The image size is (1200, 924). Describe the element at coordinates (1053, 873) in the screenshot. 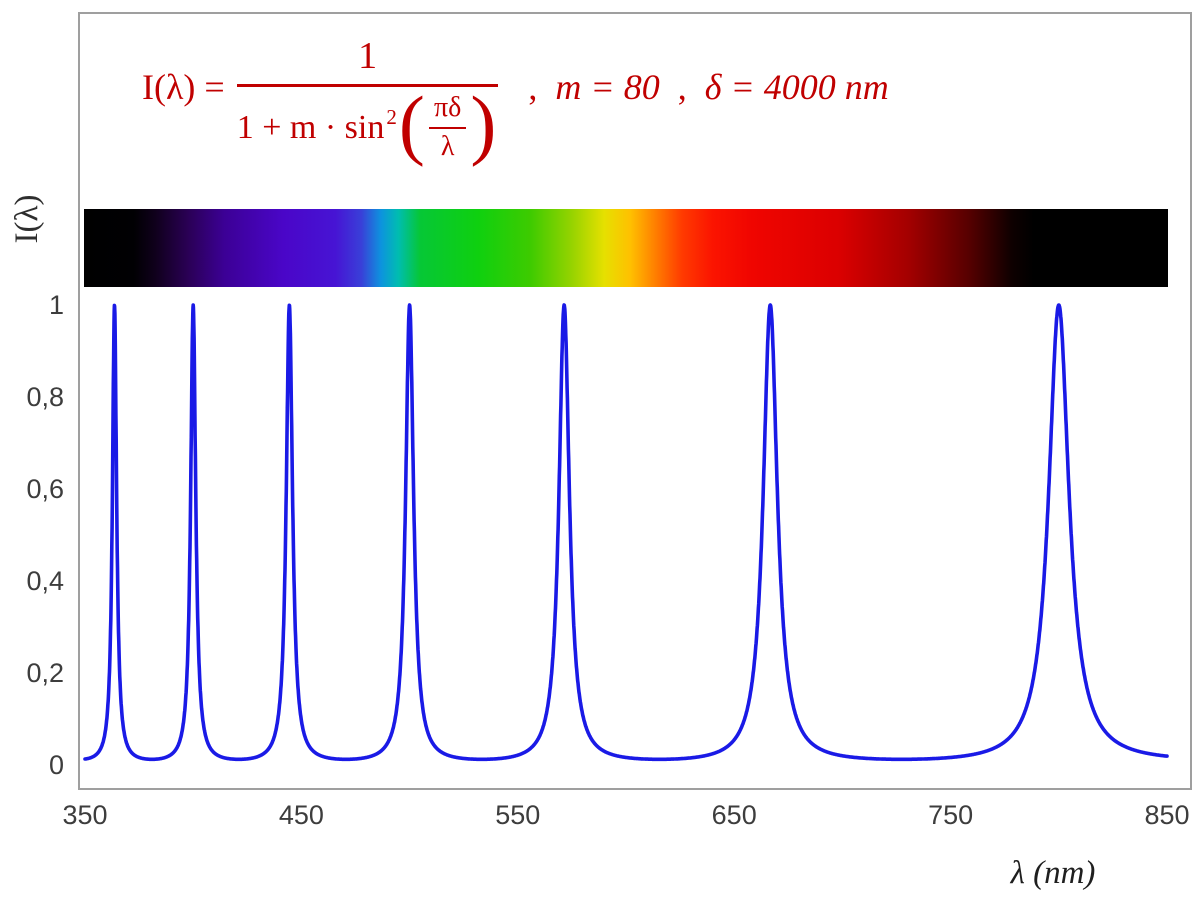

I see `x-axis-label: λ (nm)` at that location.